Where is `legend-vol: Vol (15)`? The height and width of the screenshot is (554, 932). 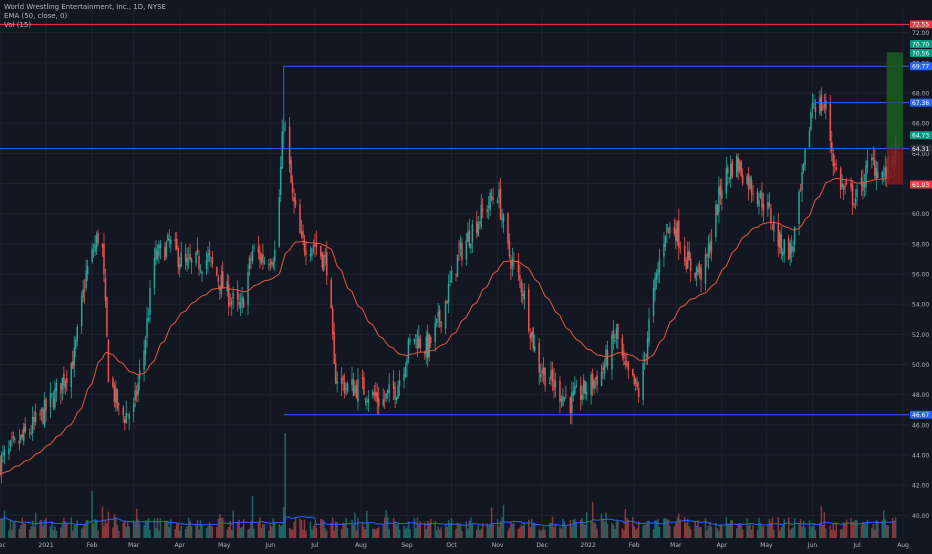 legend-vol: Vol (15) is located at coordinates (18, 25).